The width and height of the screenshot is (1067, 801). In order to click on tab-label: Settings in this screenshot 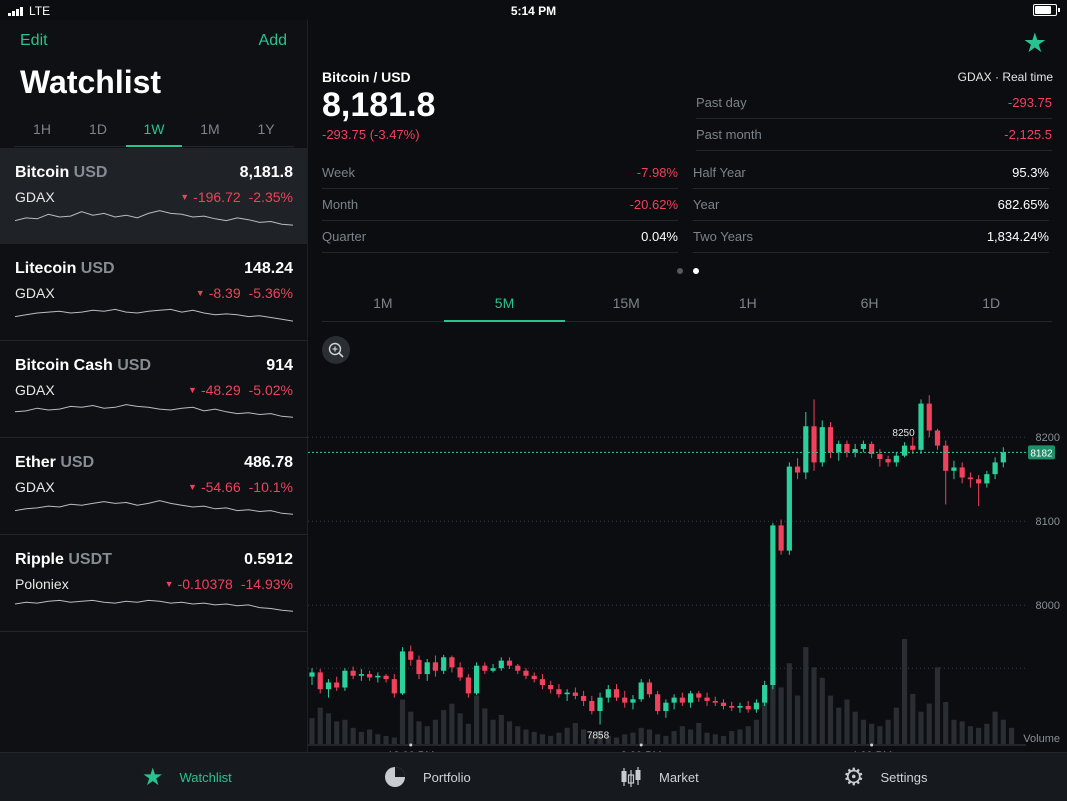, I will do `click(904, 777)`.